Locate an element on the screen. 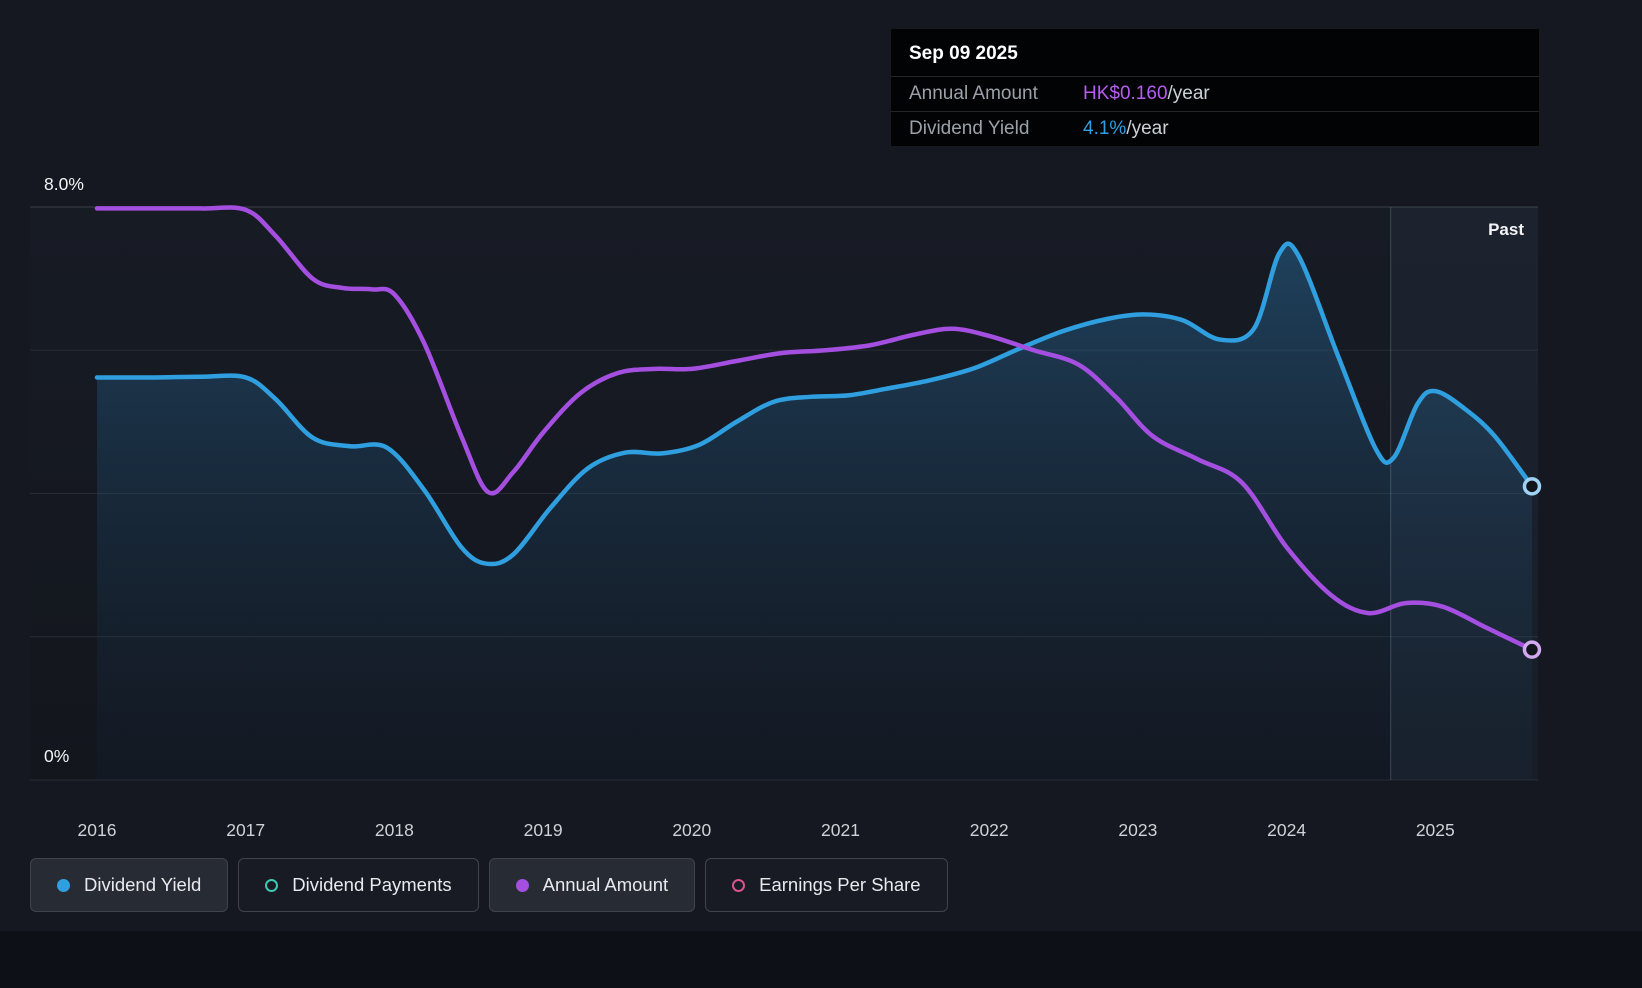 This screenshot has height=988, width=1642. tooltip-label: Dividend Yield is located at coordinates (969, 128).